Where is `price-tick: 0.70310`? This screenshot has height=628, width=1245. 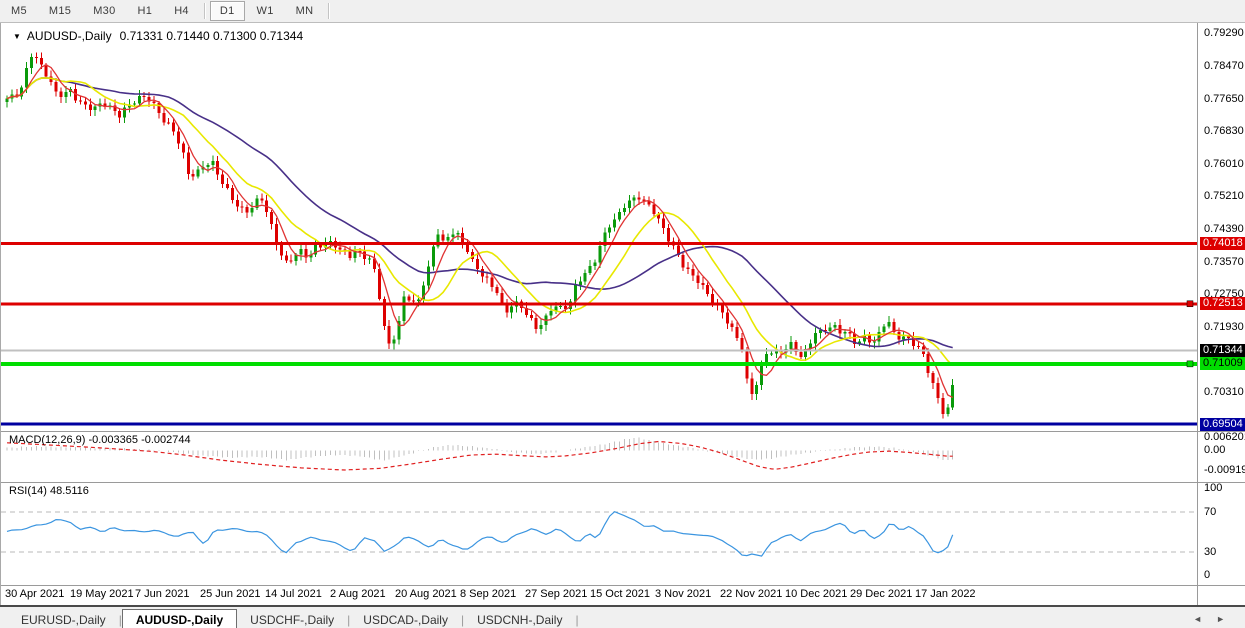
price-tick: 0.70310 is located at coordinates (1224, 391).